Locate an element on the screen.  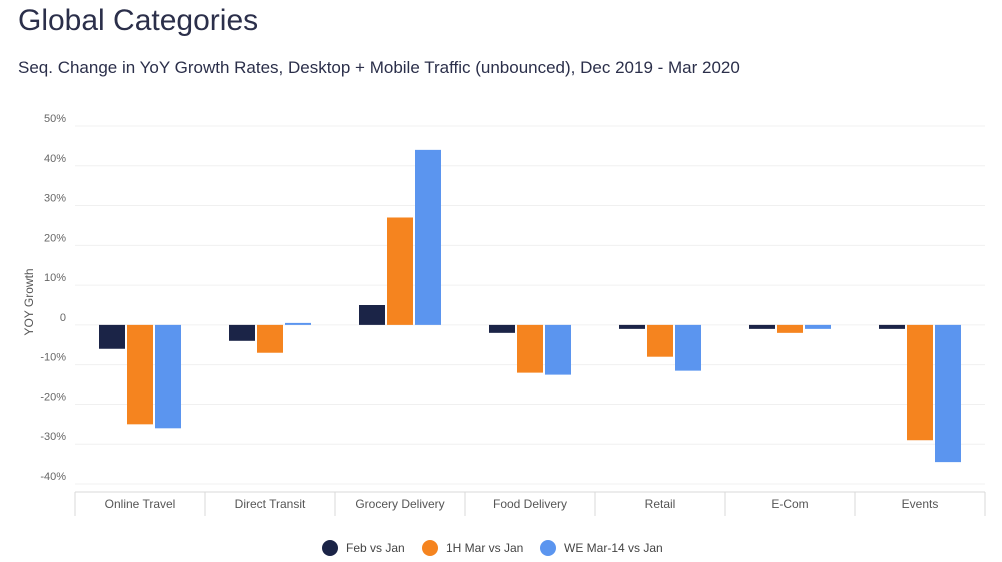
x-tick-label: Events is located at coordinates (920, 504).